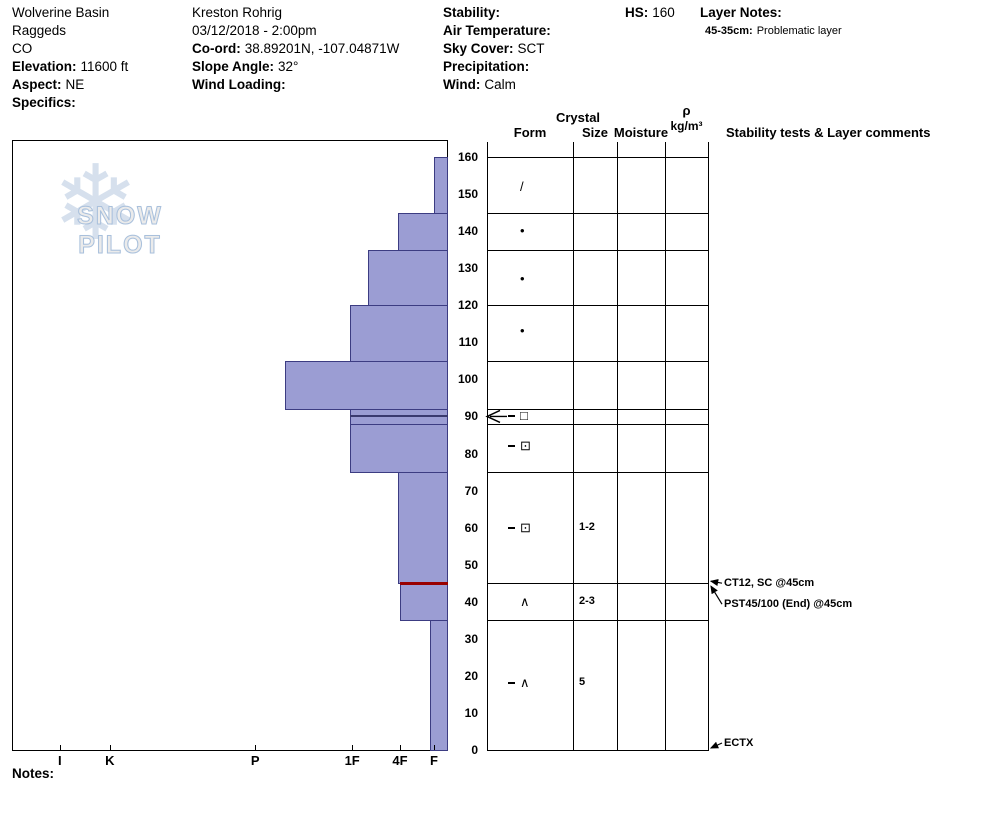  Describe the element at coordinates (769, 583) in the screenshot. I see `stability-test-label: CT12, SC @45cm` at that location.